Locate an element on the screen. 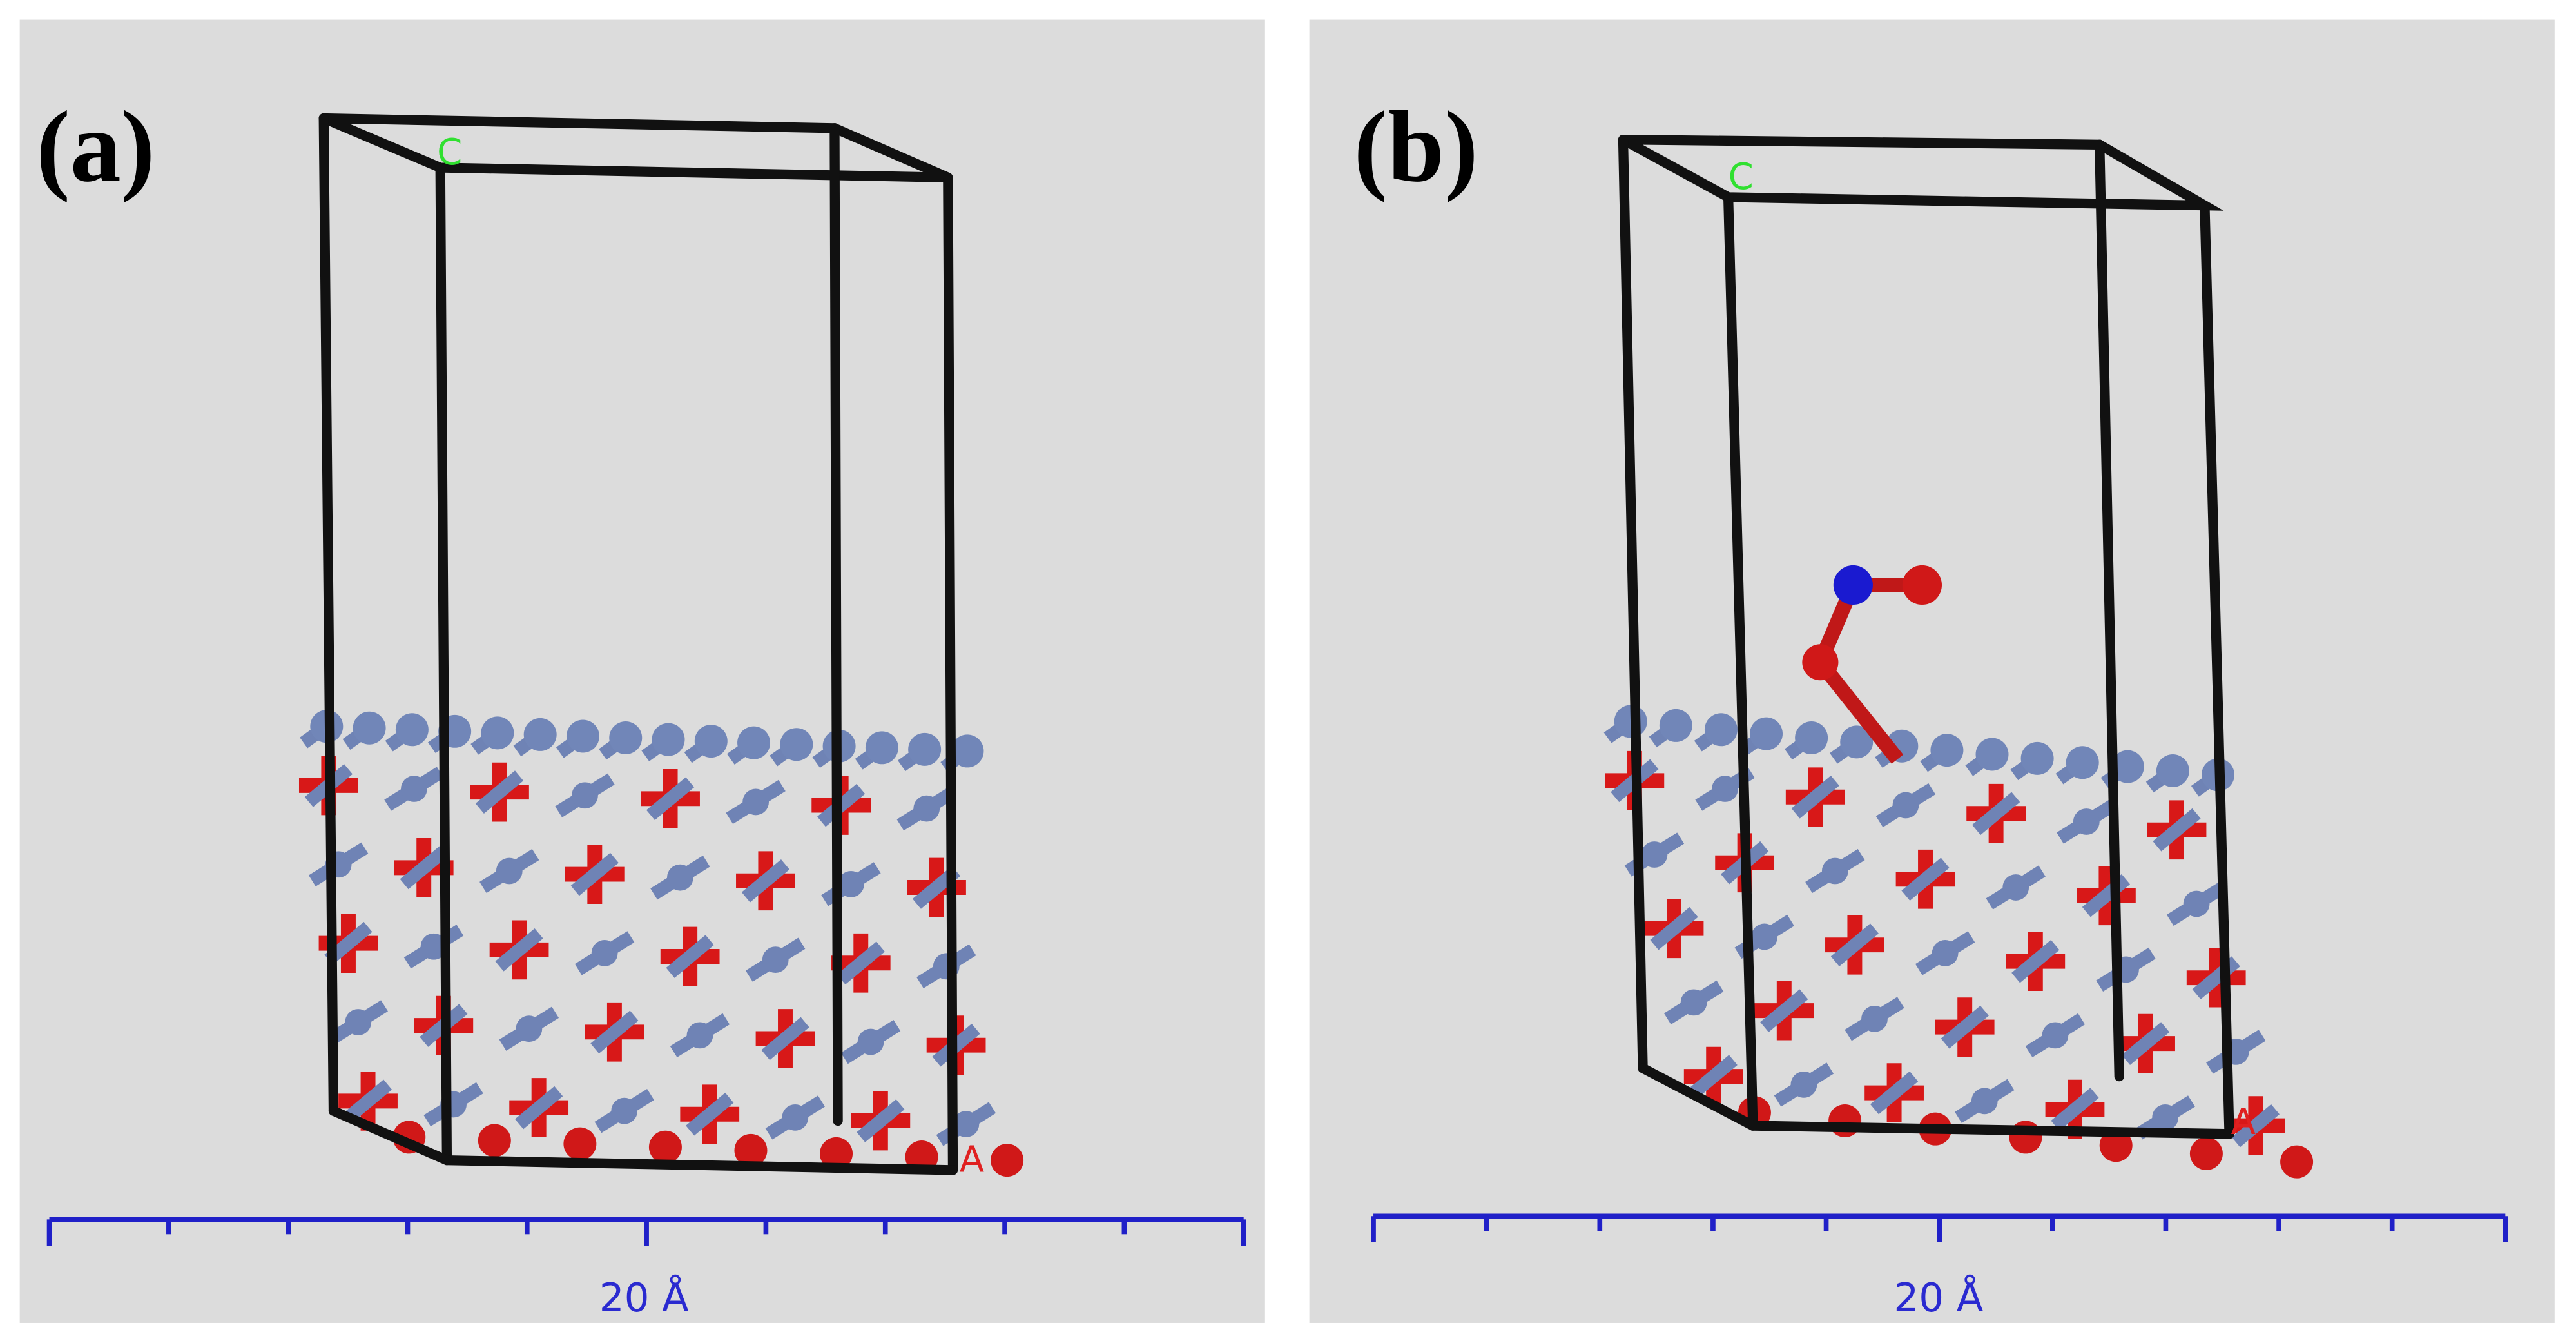 The image size is (2576, 1341). scale-label: 20 Å is located at coordinates (644, 1298).